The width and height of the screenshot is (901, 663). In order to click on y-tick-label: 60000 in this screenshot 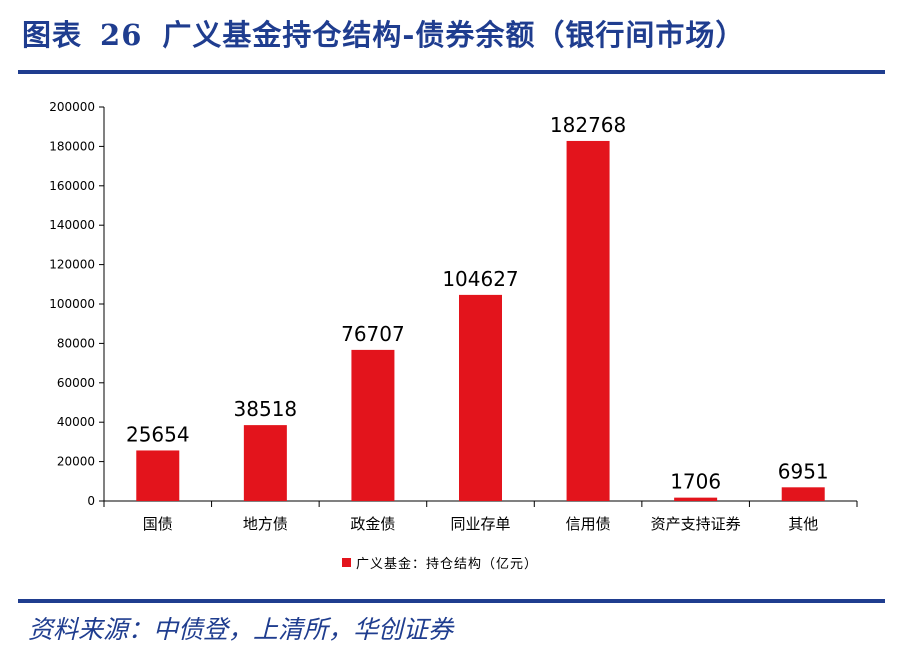, I will do `click(76, 383)`.